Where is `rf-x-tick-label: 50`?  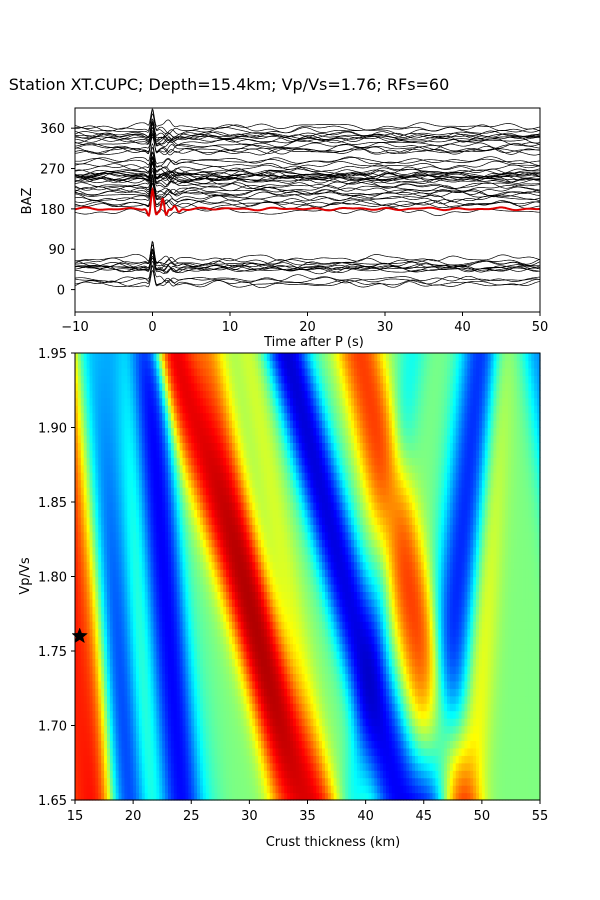 rf-x-tick-label: 50 is located at coordinates (540, 327).